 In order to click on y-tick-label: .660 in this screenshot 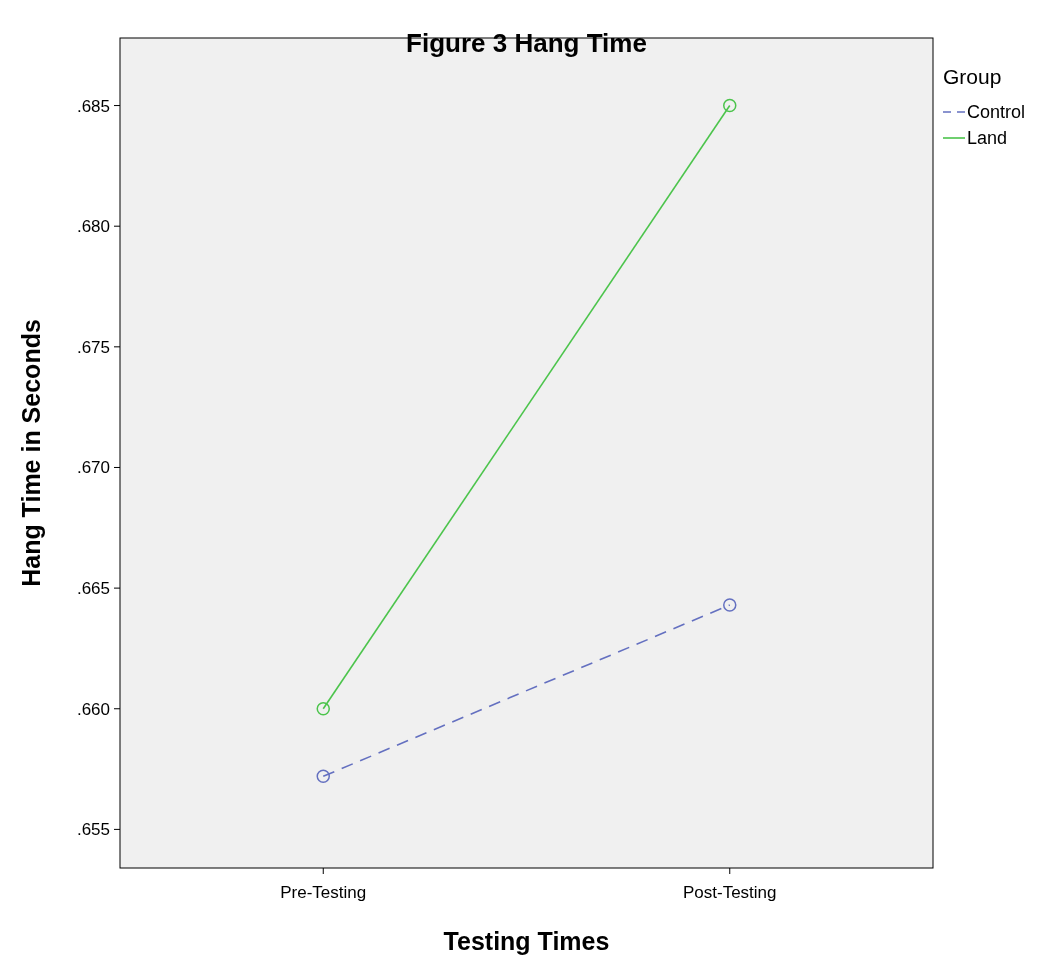, I will do `click(93, 709)`.